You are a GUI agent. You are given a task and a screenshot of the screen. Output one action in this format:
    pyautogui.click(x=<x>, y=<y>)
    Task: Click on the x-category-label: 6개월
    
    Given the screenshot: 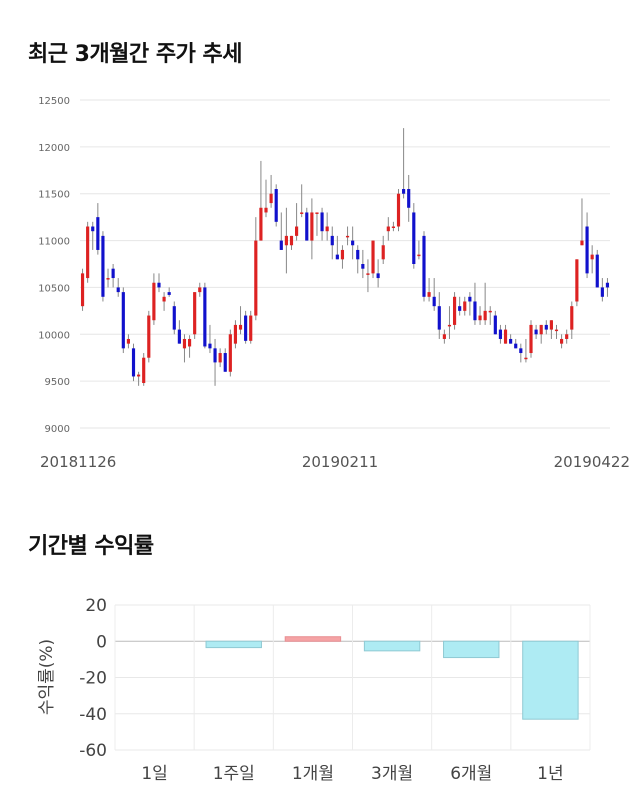 What is the action you would take?
    pyautogui.click(x=471, y=774)
    